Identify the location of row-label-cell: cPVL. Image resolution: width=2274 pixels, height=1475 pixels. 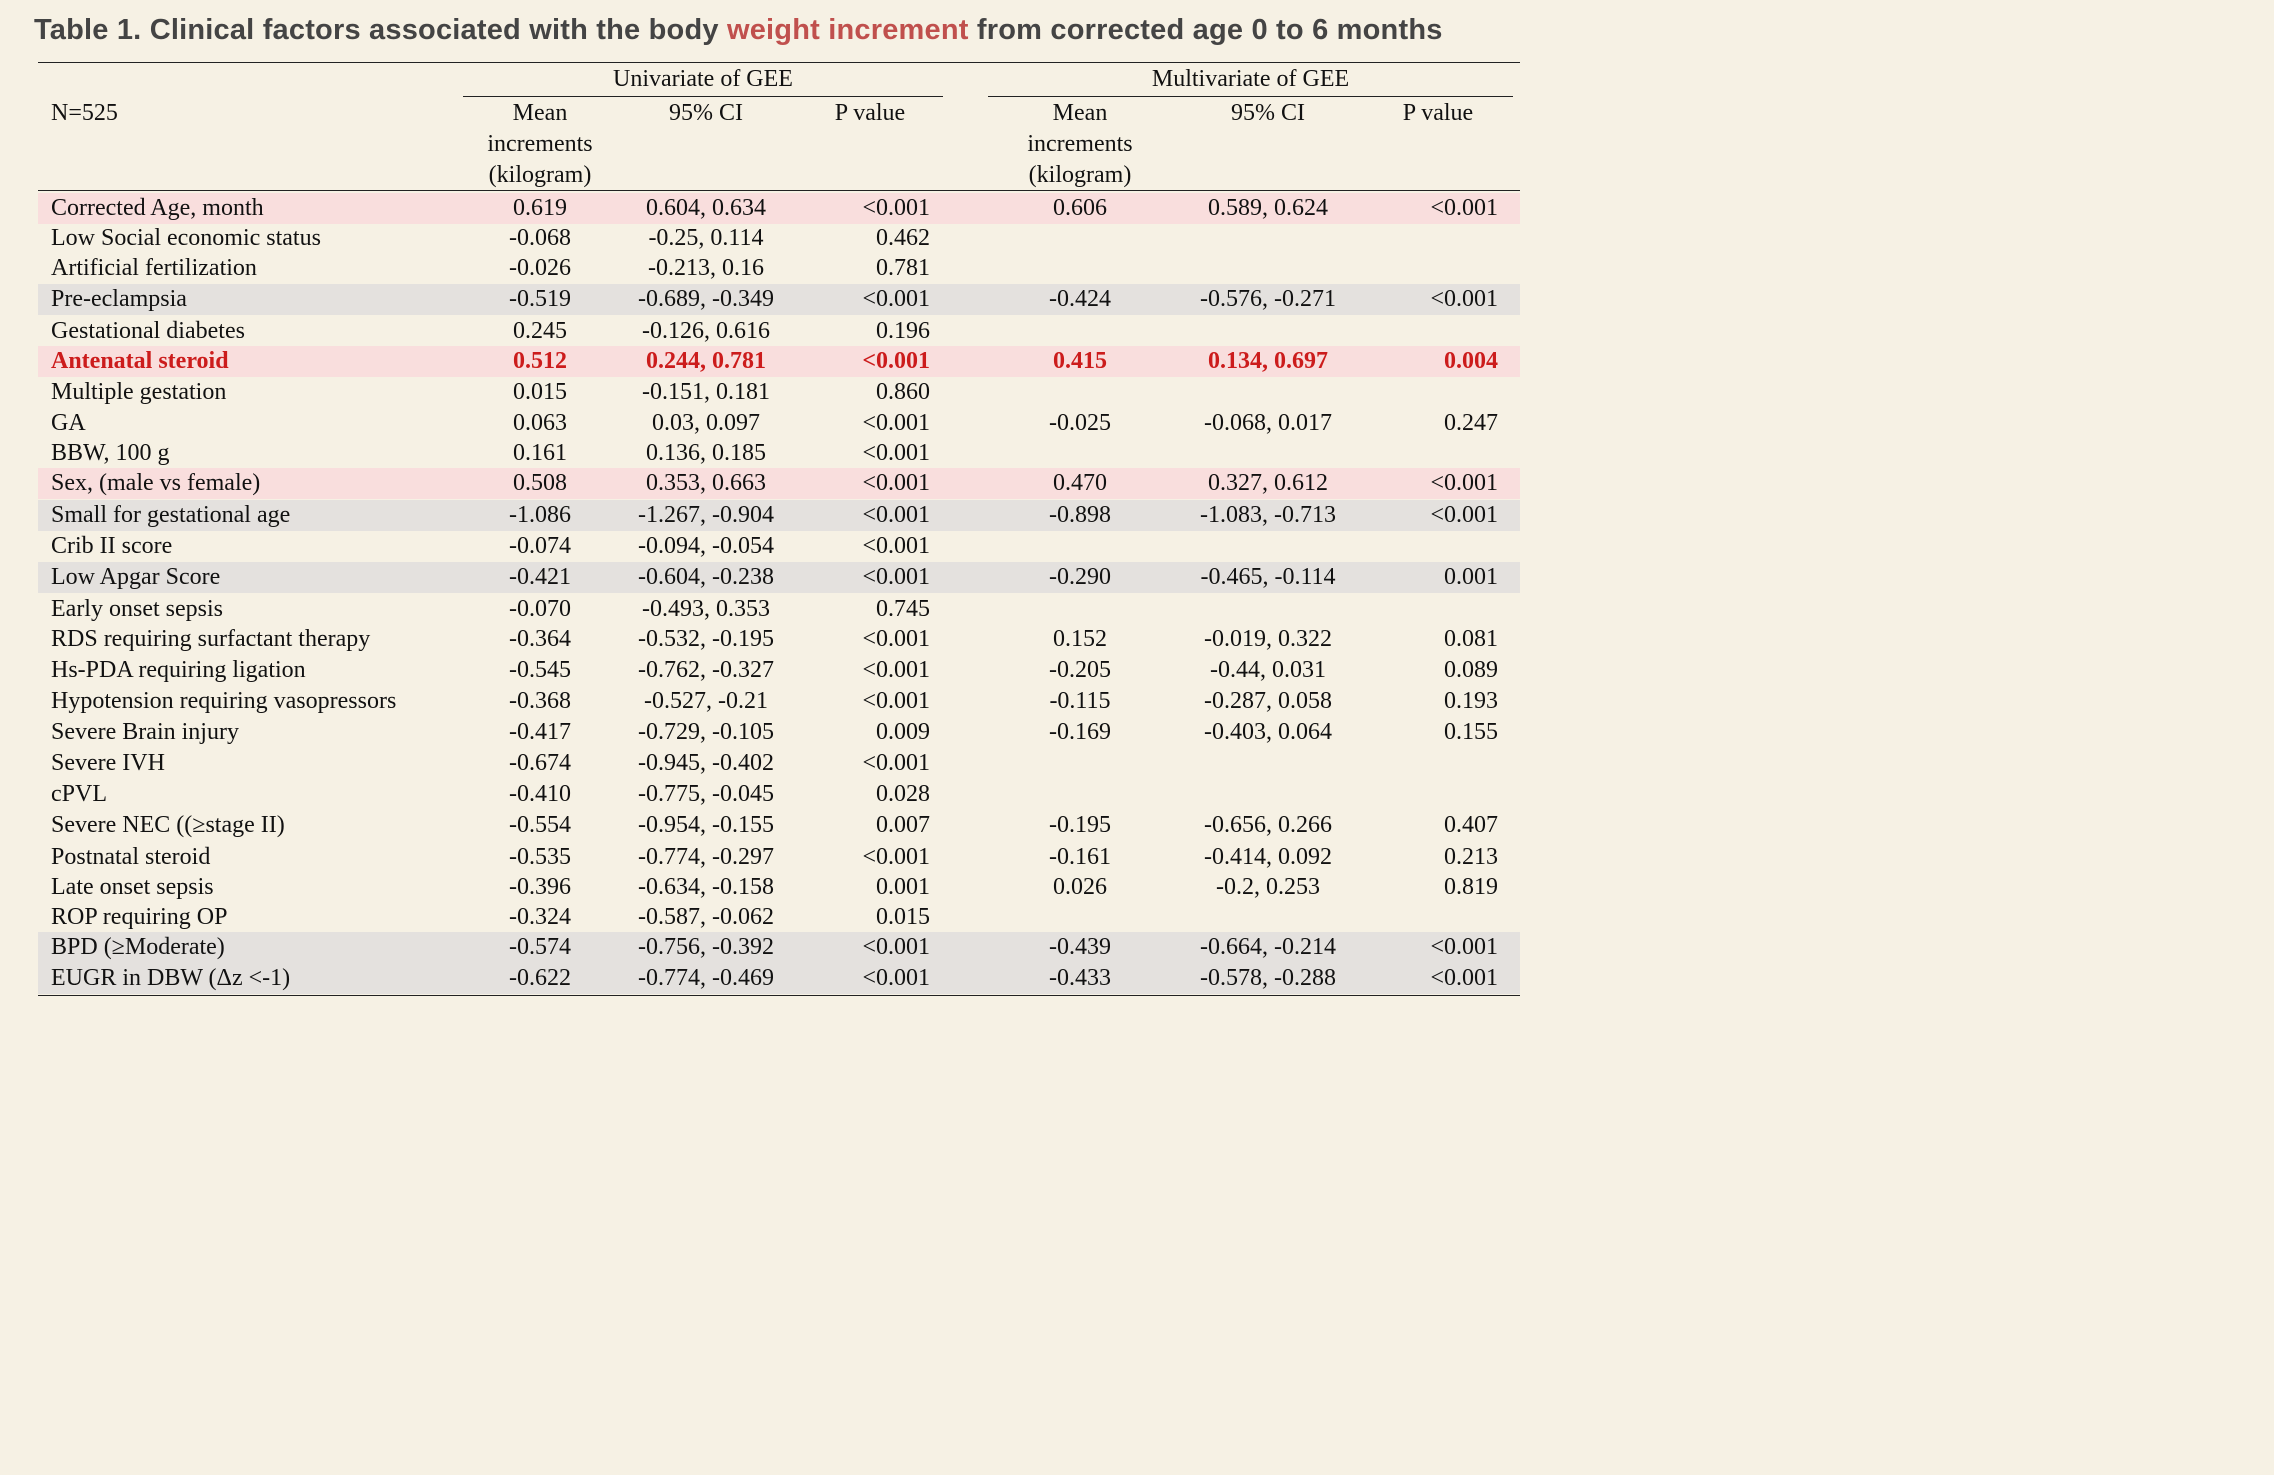
(79, 794).